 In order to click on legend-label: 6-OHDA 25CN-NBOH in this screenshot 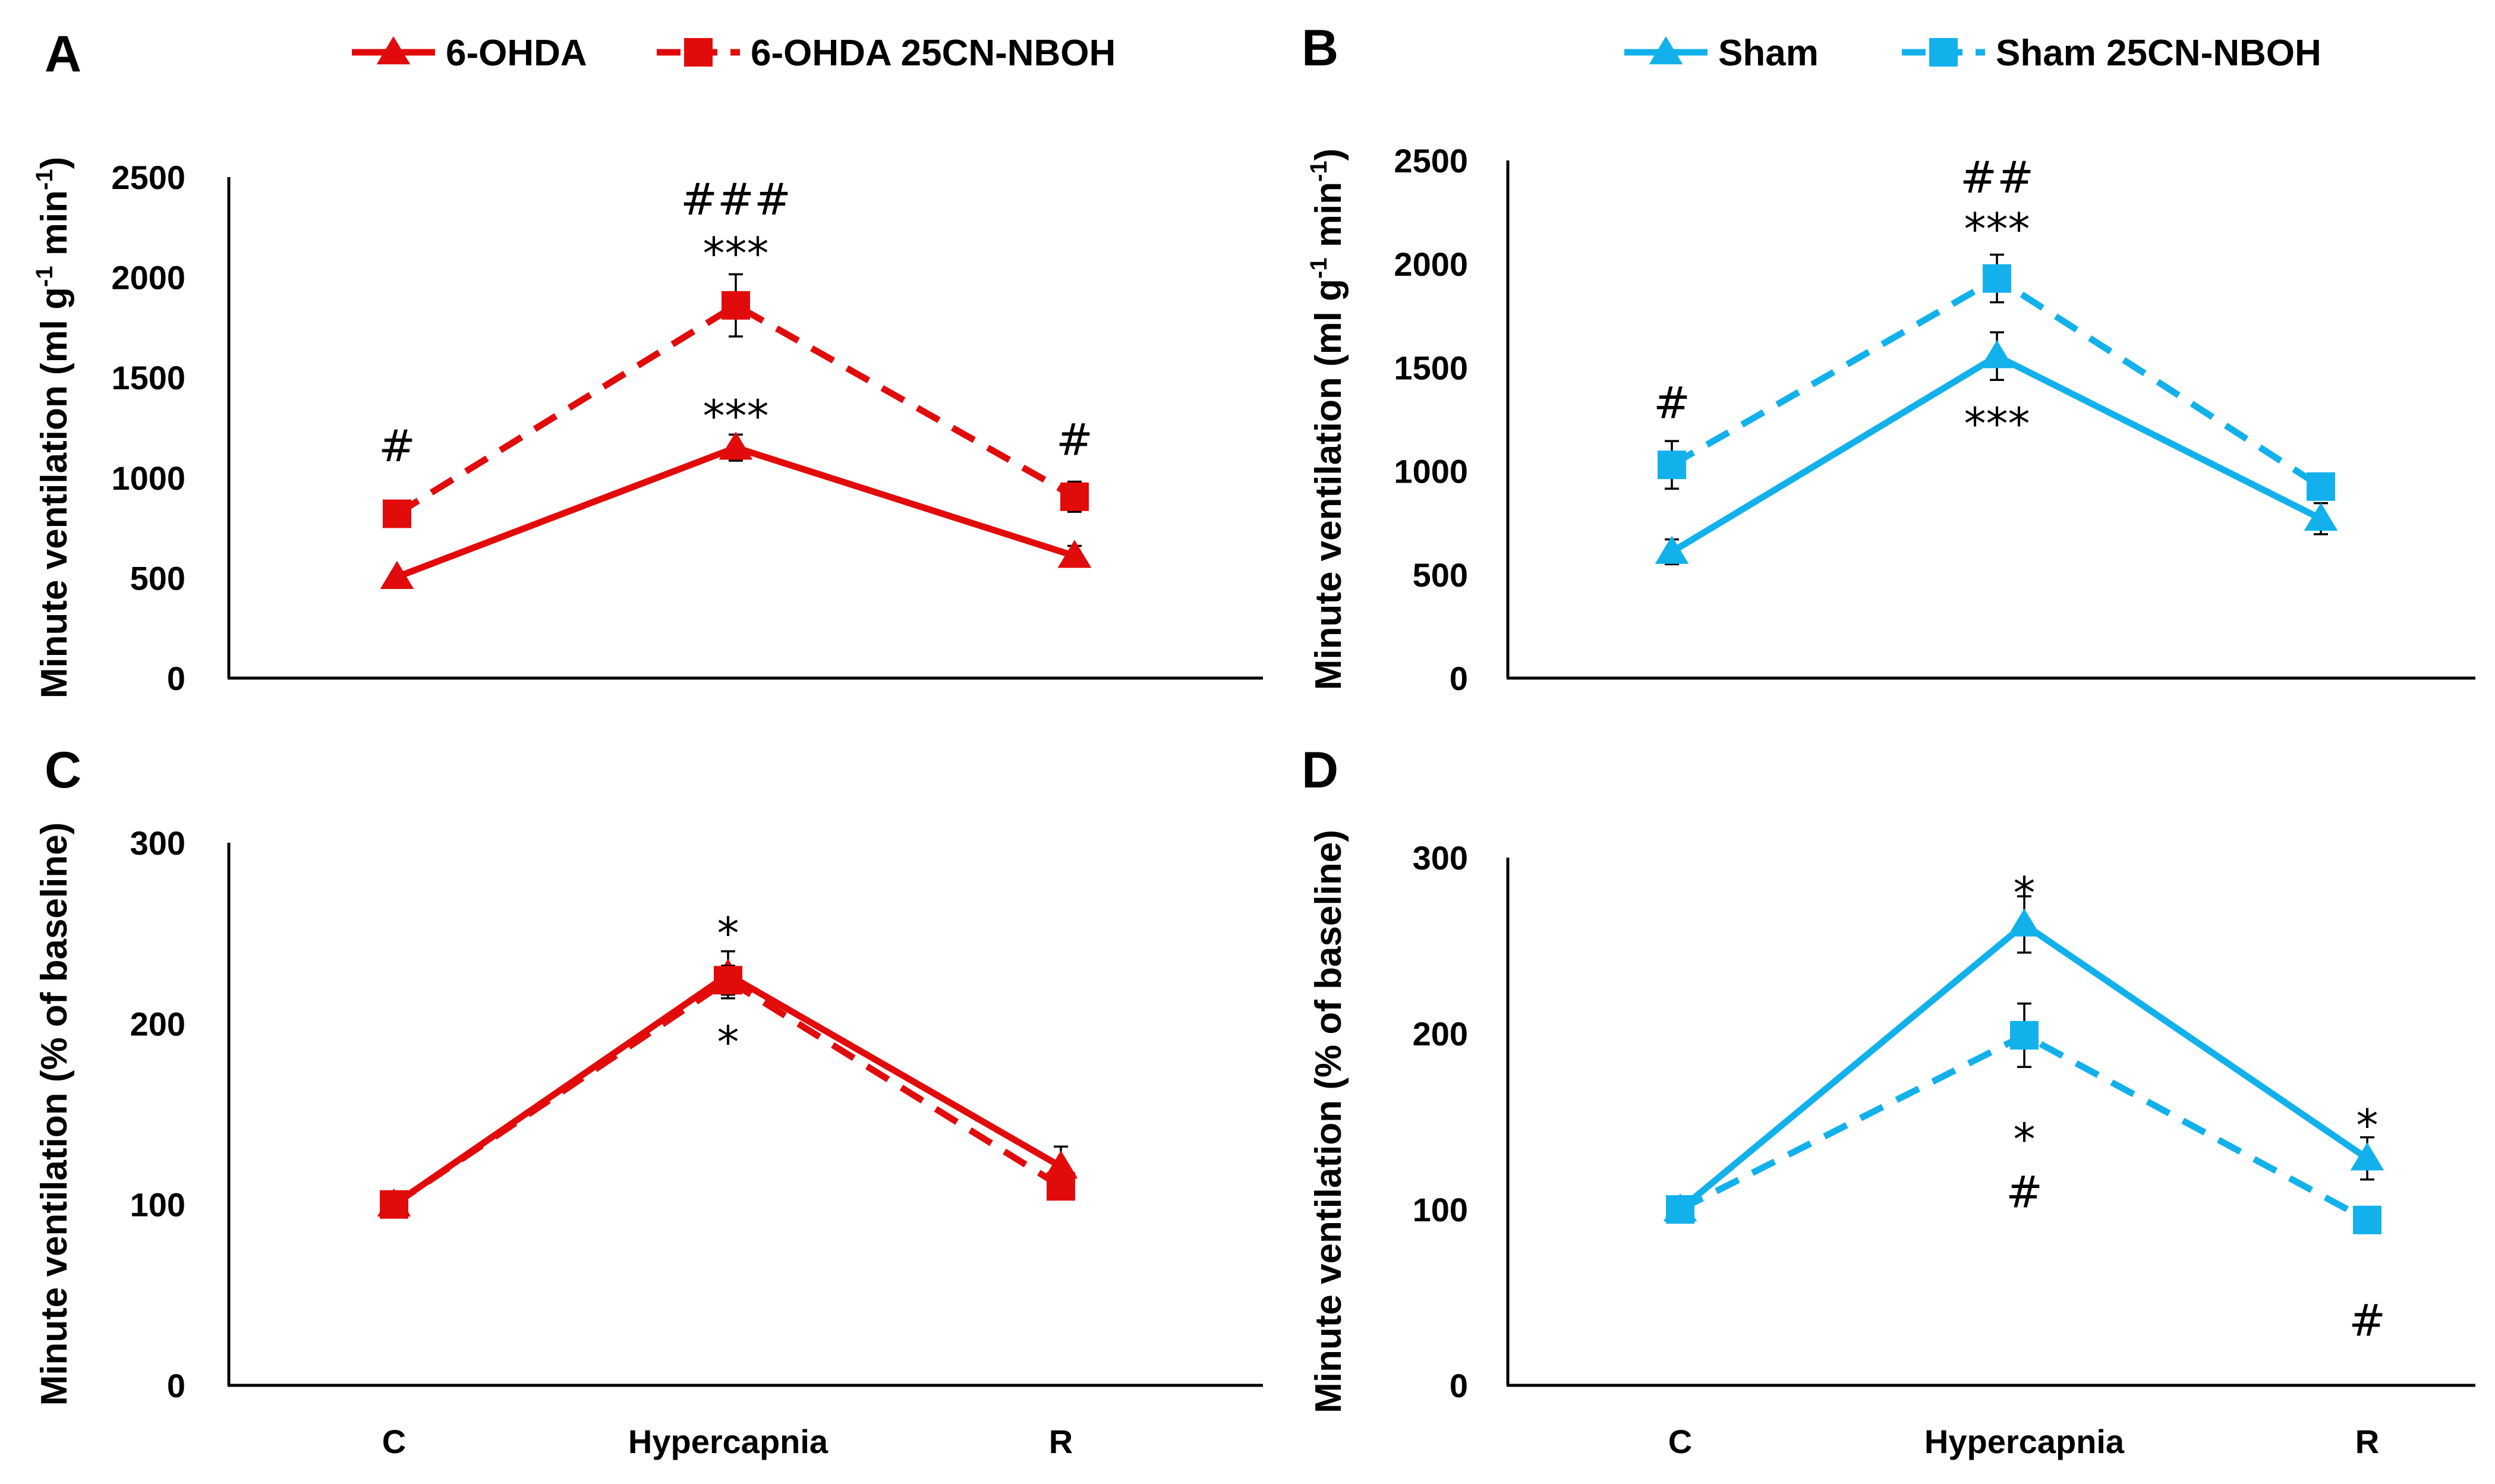, I will do `click(933, 54)`.